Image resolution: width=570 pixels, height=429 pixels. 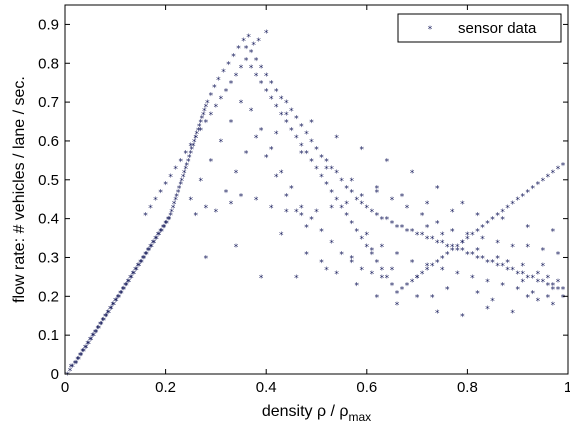 What do you see at coordinates (48, 257) in the screenshot?
I see `y-tick-label: 0.3` at bounding box center [48, 257].